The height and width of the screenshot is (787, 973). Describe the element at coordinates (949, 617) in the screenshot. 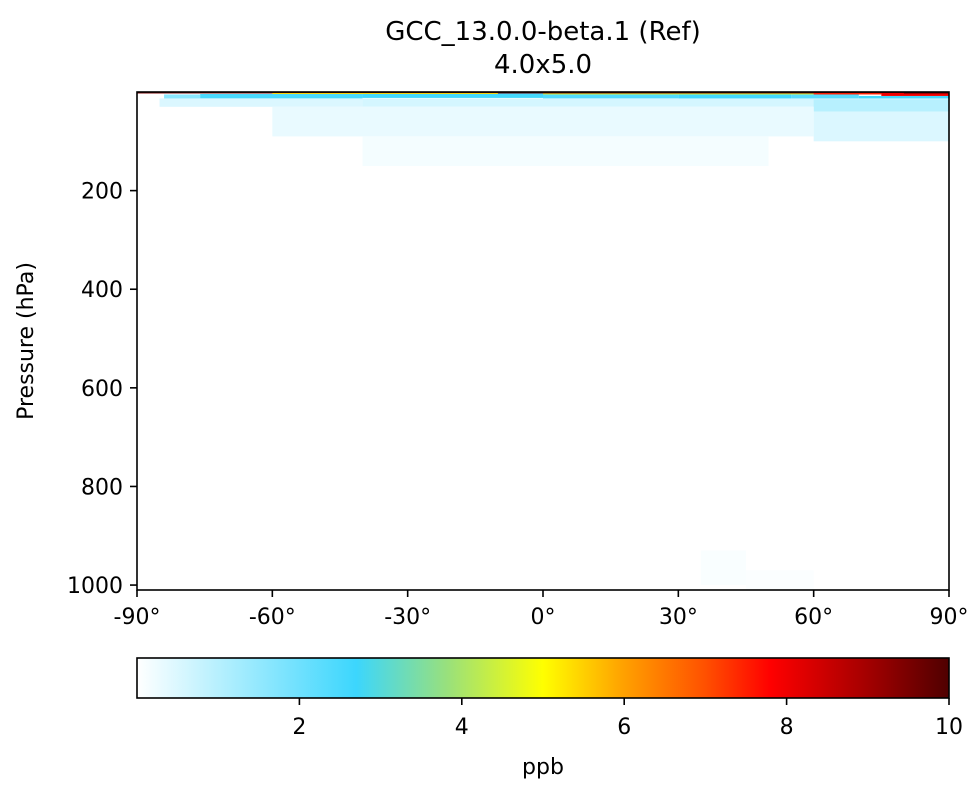

I see `x-tick-label: 90°` at that location.